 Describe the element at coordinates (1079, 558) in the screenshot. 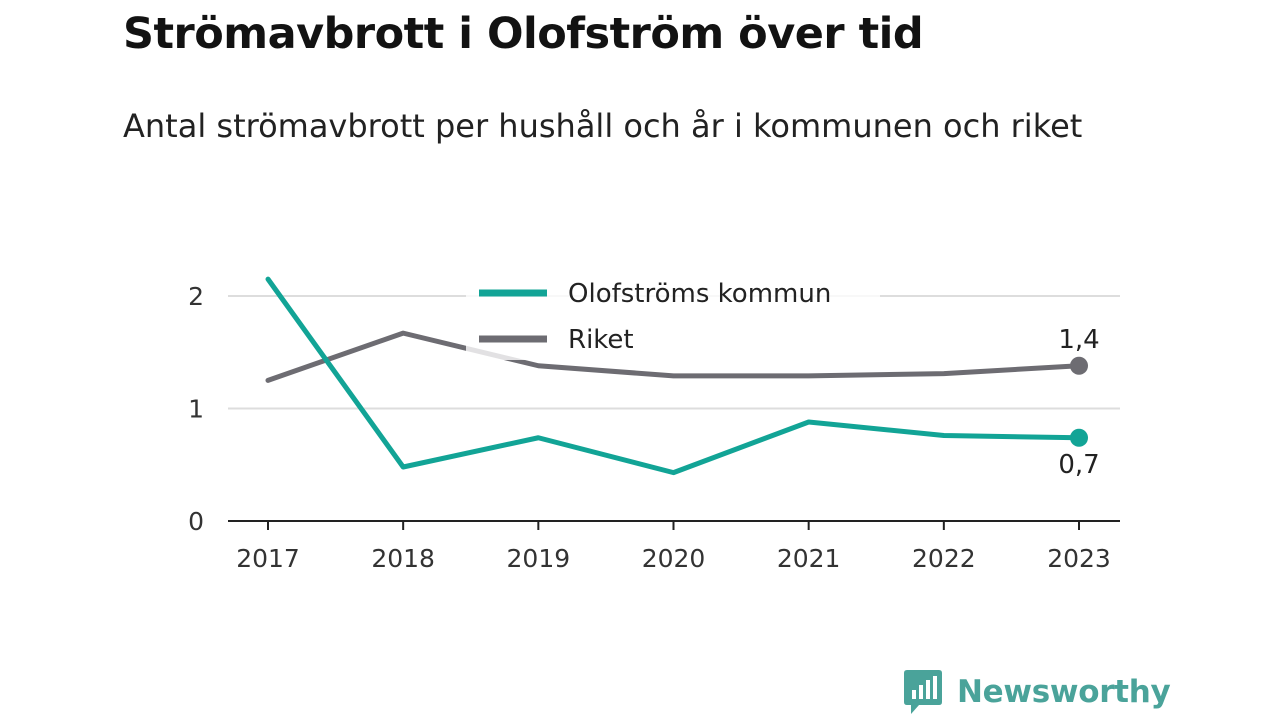

I see `x-tick-label: 2023` at that location.